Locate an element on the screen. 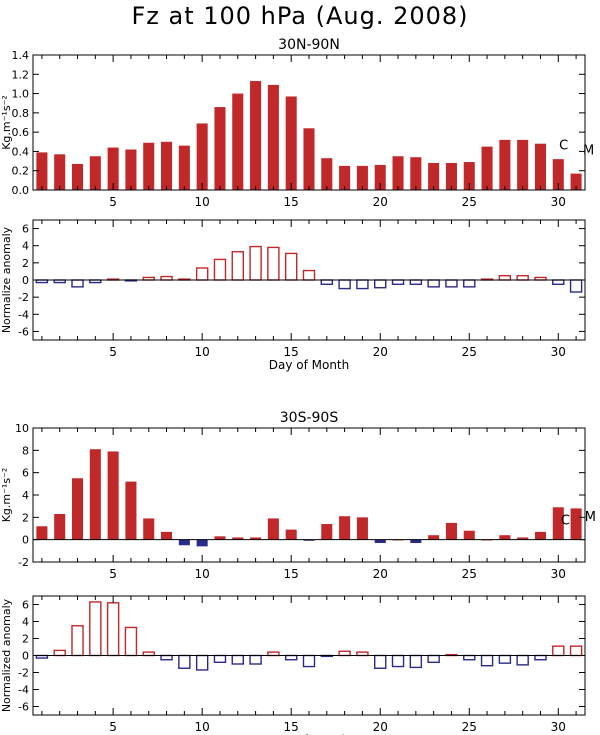 The width and height of the screenshot is (600, 735). sh-anomaly-xtick-label-5: 5 is located at coordinates (113, 727).